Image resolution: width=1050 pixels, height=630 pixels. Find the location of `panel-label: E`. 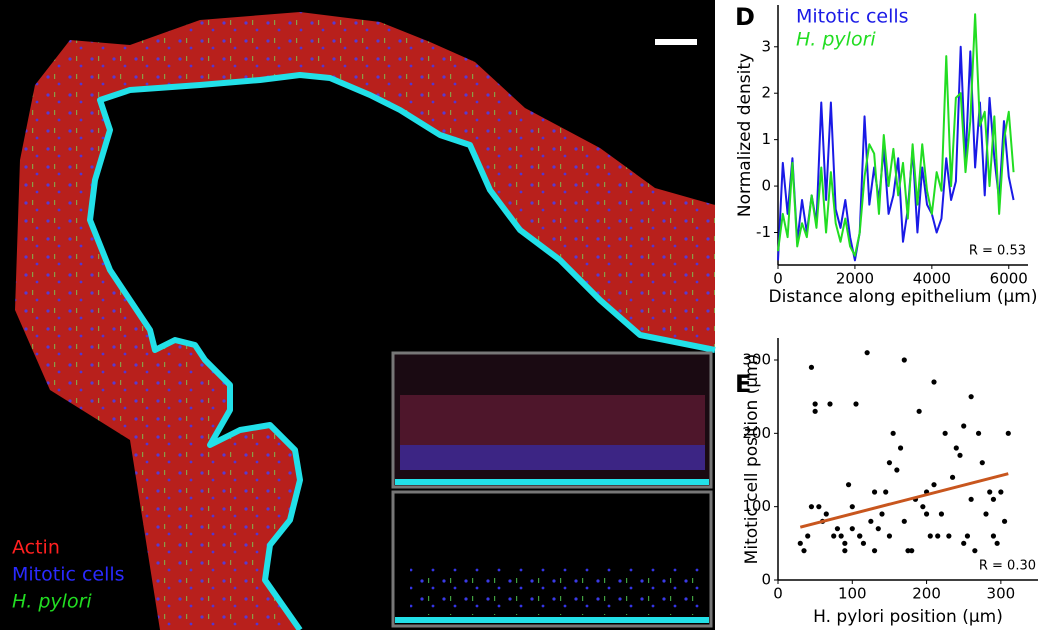

panel-label: E is located at coordinates (743, 384).